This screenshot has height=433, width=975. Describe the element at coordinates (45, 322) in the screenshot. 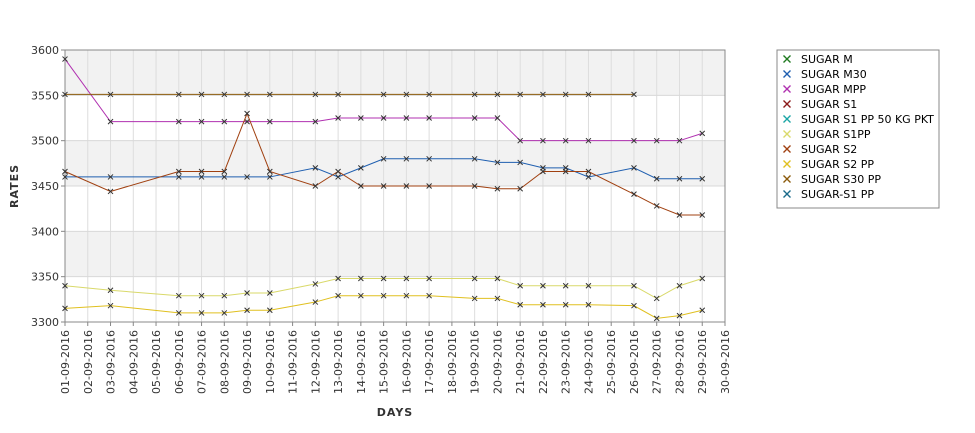

I see `y-tick-label: 3300` at that location.